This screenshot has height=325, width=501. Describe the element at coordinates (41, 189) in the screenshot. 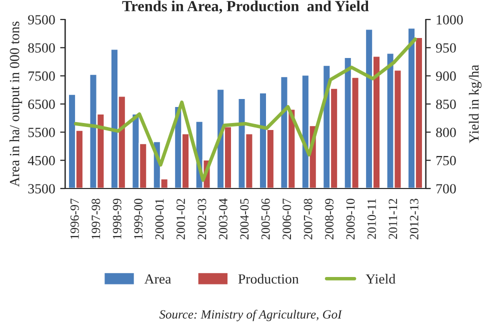

I see `y-tick-label: 3500` at that location.